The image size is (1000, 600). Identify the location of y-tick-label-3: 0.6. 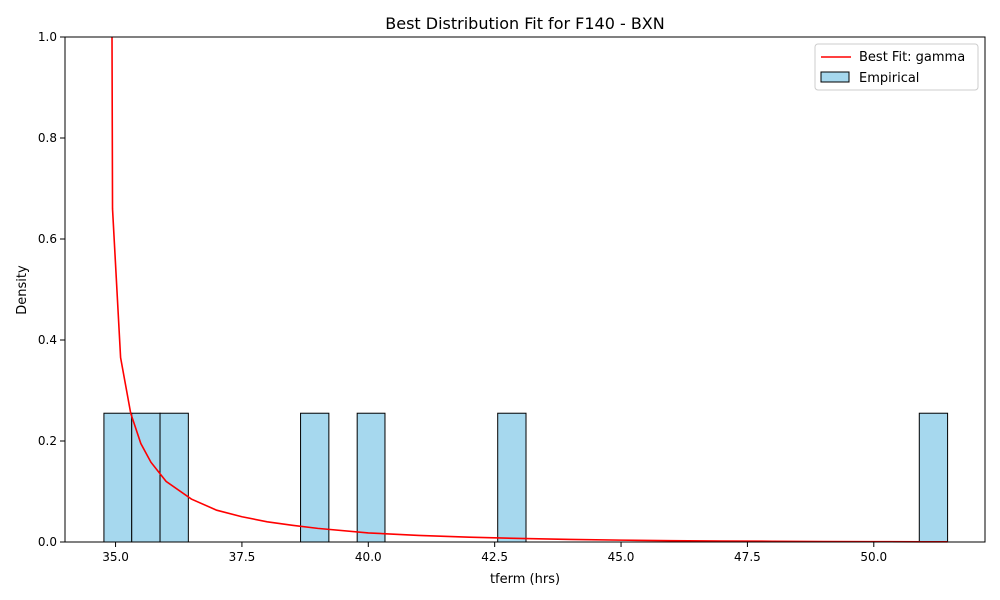
(47, 239).